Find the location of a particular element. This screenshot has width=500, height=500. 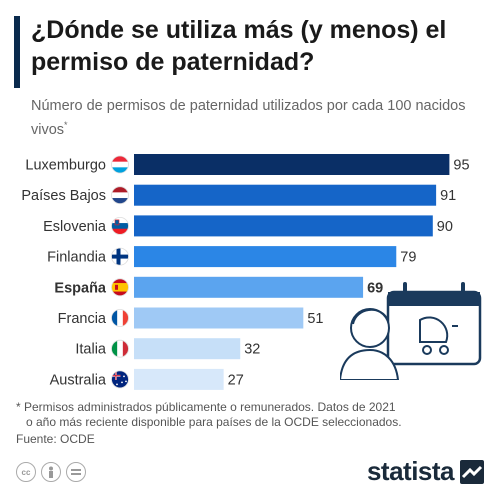

bar-row: Eslovenia 90 is located at coordinates (248, 226).